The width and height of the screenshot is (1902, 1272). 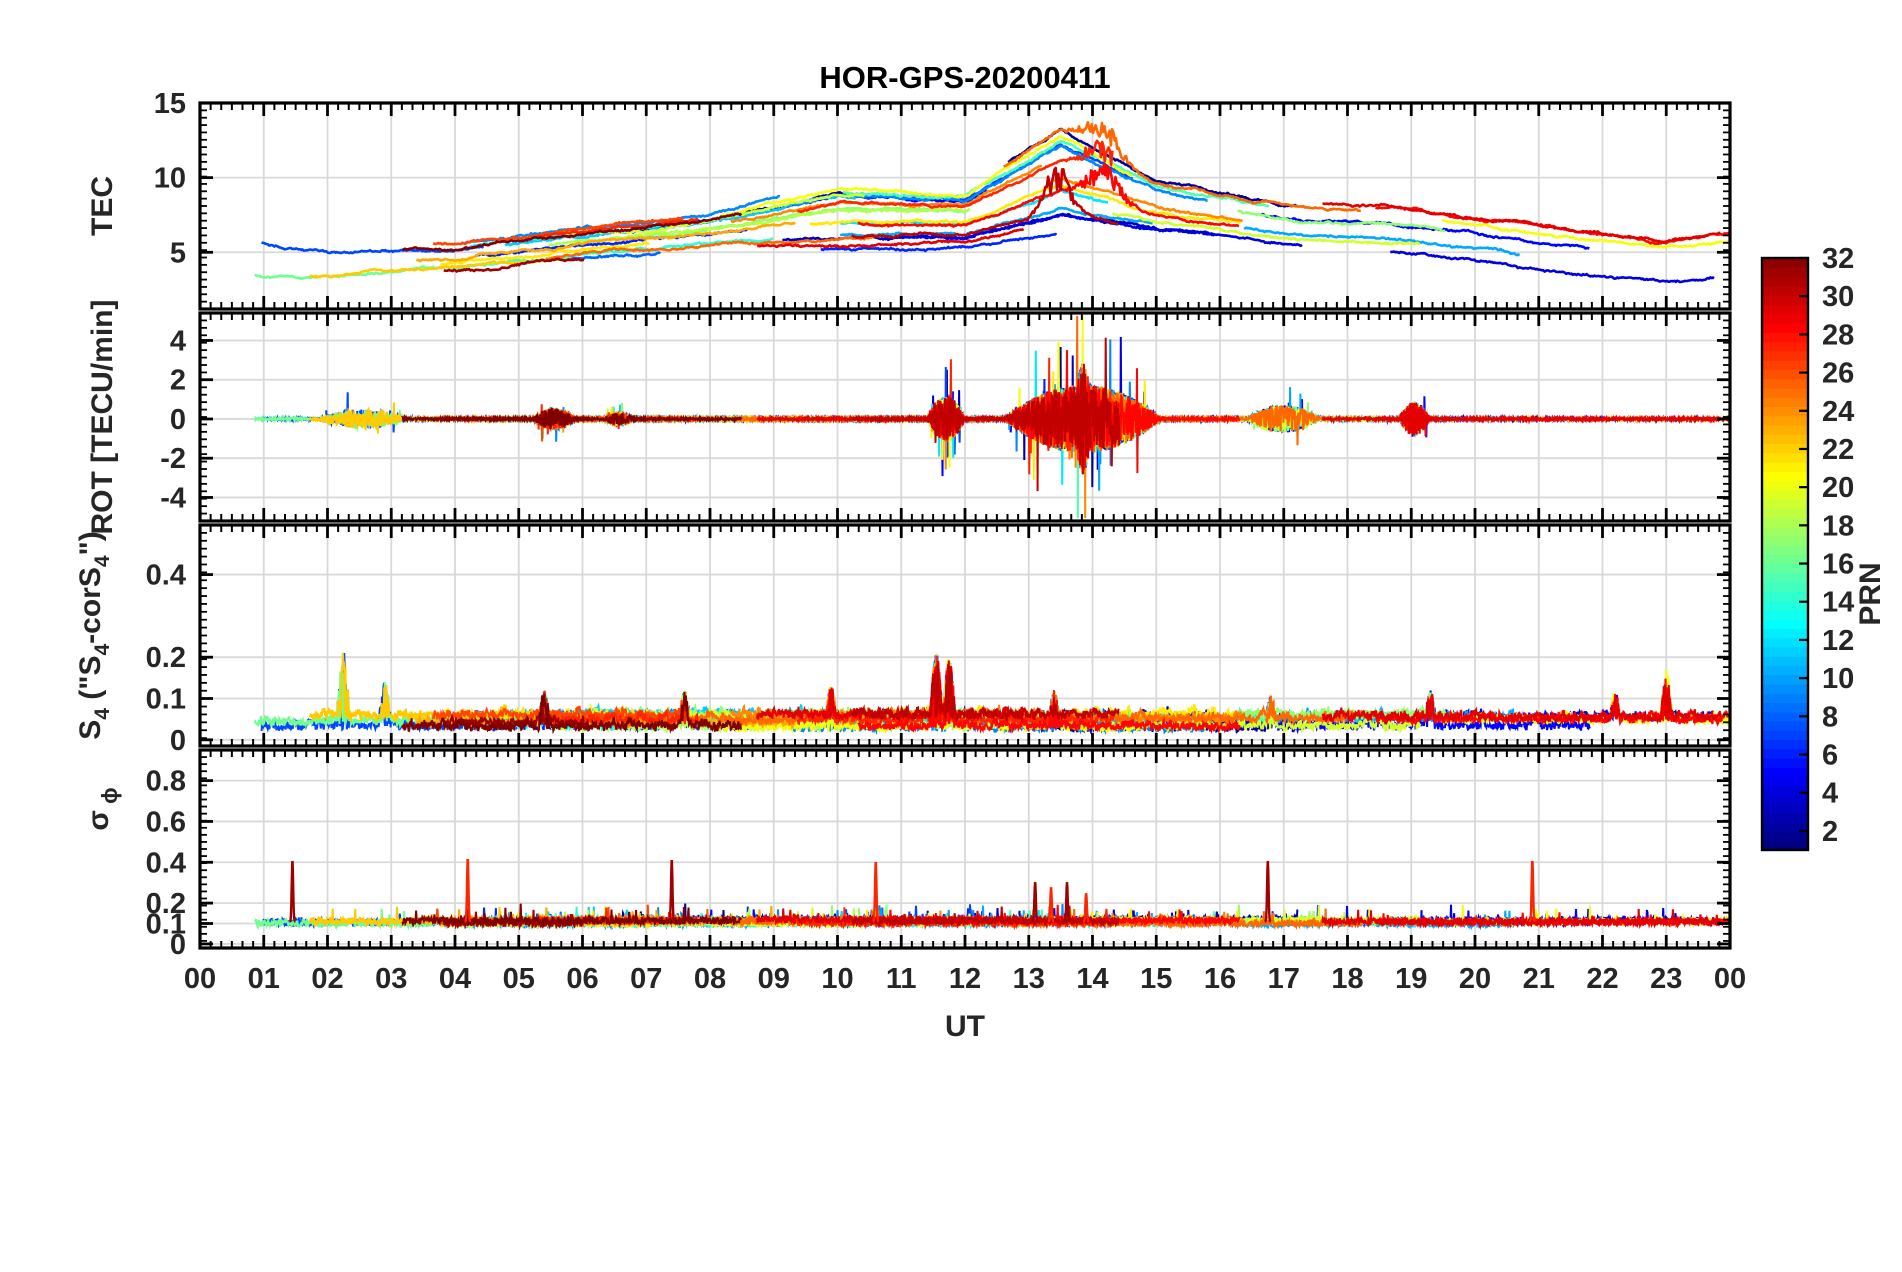 What do you see at coordinates (710, 979) in the screenshot?
I see `xtick-8: 08` at bounding box center [710, 979].